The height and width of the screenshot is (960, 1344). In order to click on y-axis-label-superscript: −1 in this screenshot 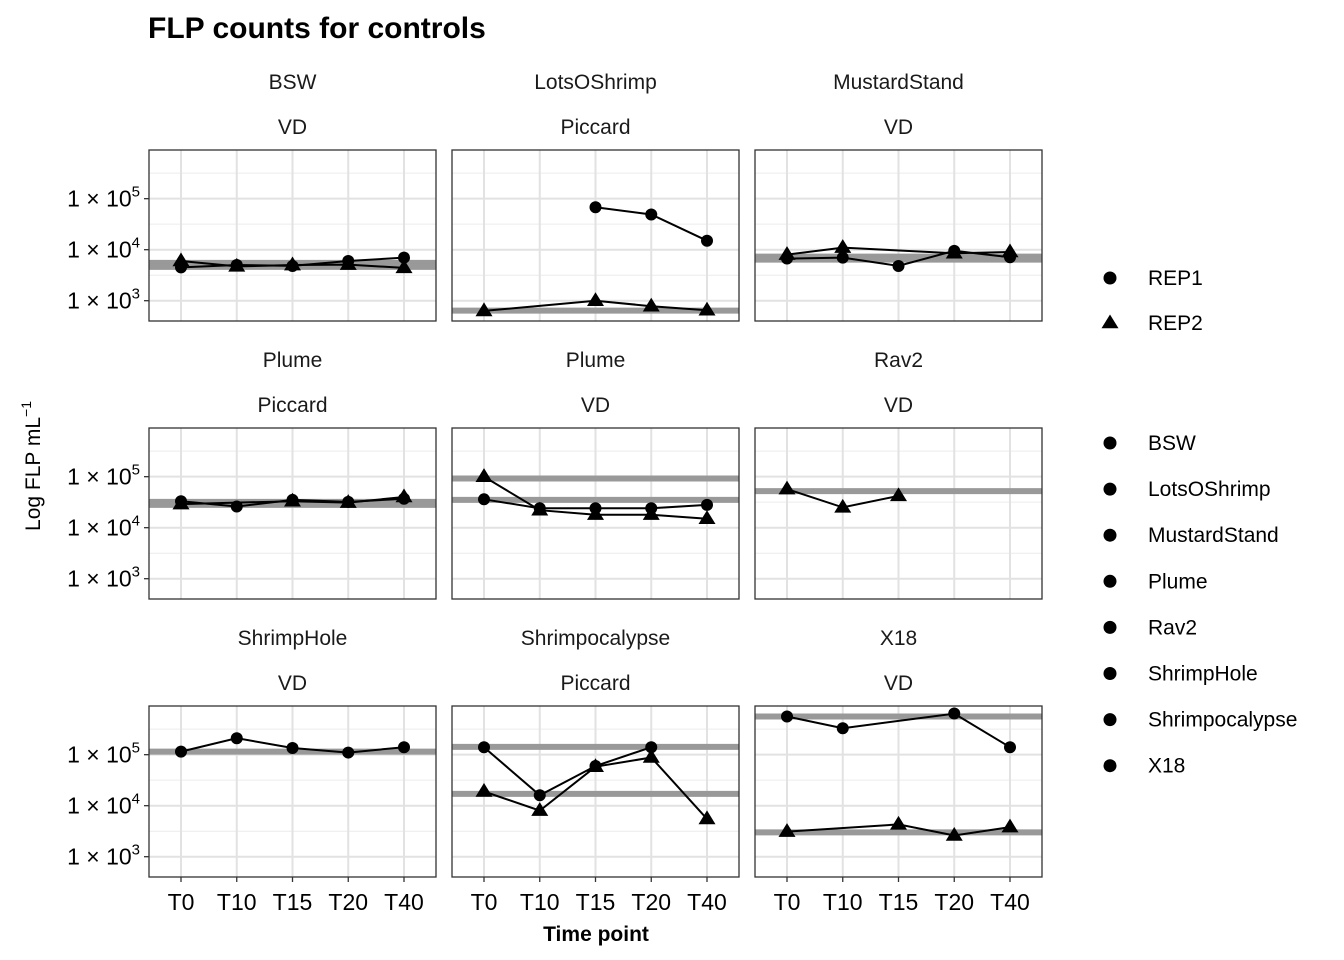, I will do `click(26, 409)`.